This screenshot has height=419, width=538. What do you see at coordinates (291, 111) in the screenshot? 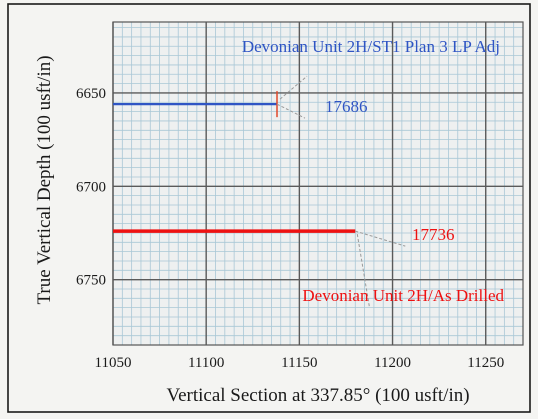
I see `leader-line-plan` at bounding box center [291, 111].